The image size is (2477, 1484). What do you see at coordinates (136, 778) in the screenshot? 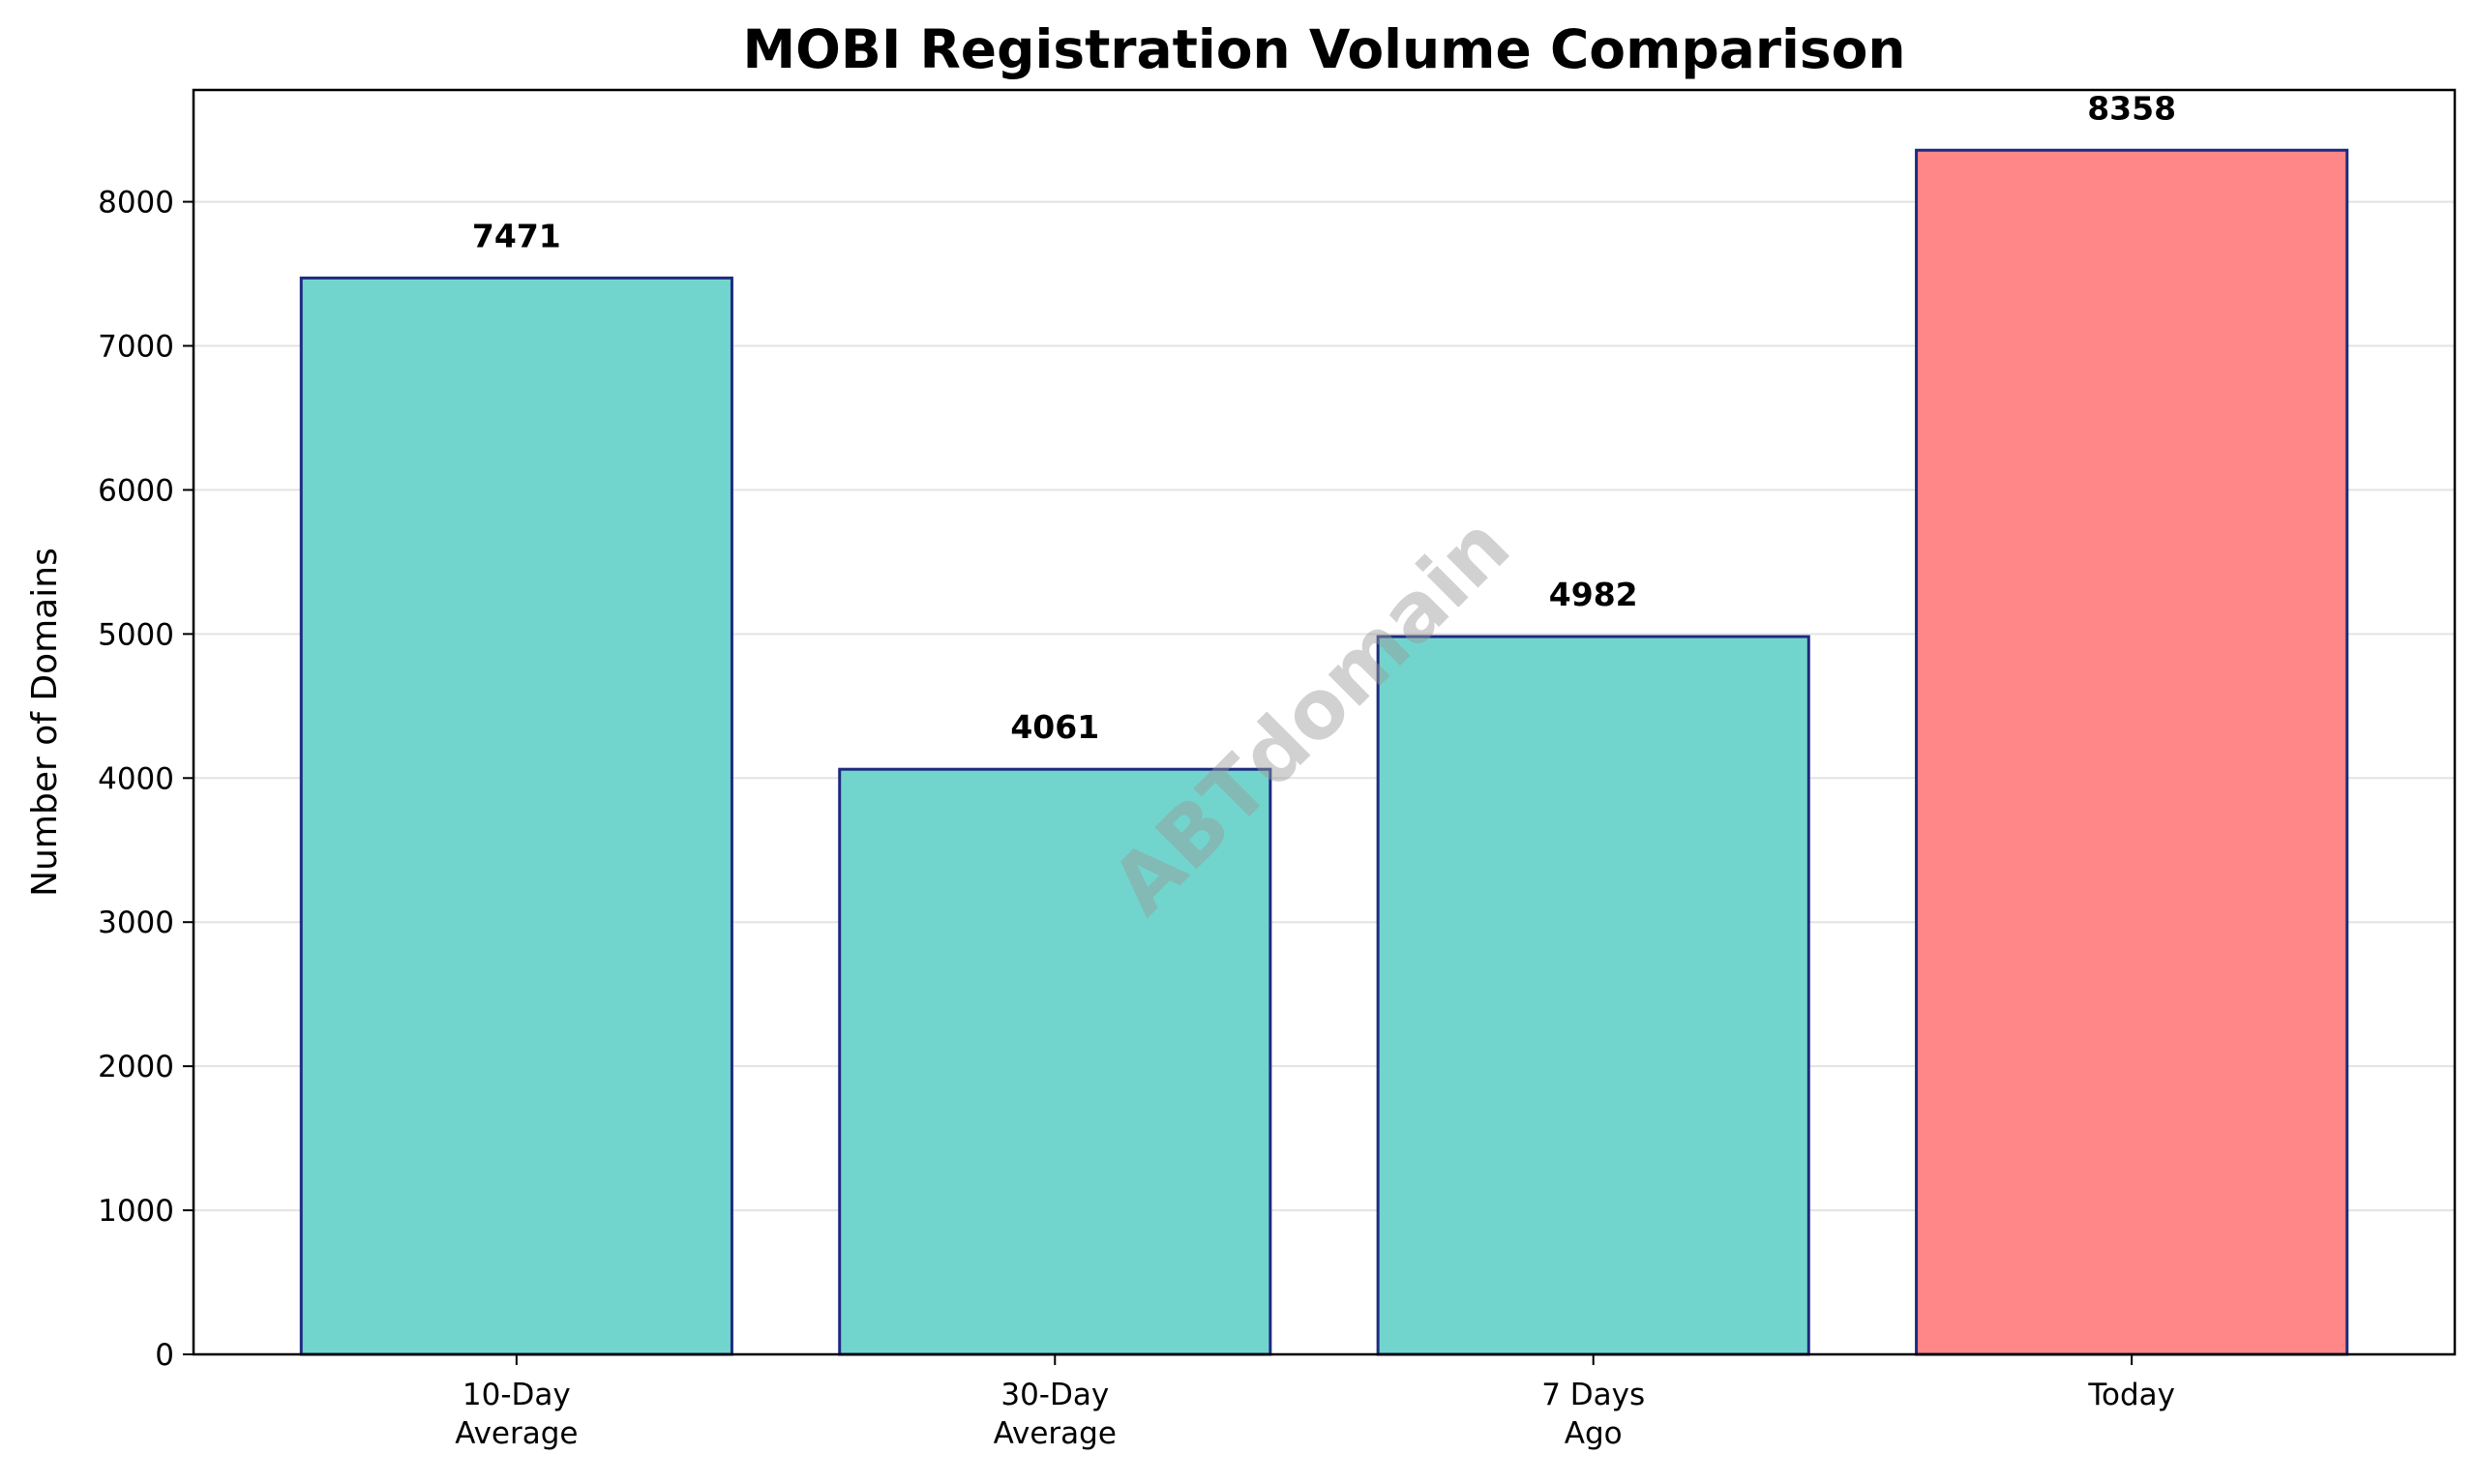
I see `y-tick-label: 4000` at bounding box center [136, 778].